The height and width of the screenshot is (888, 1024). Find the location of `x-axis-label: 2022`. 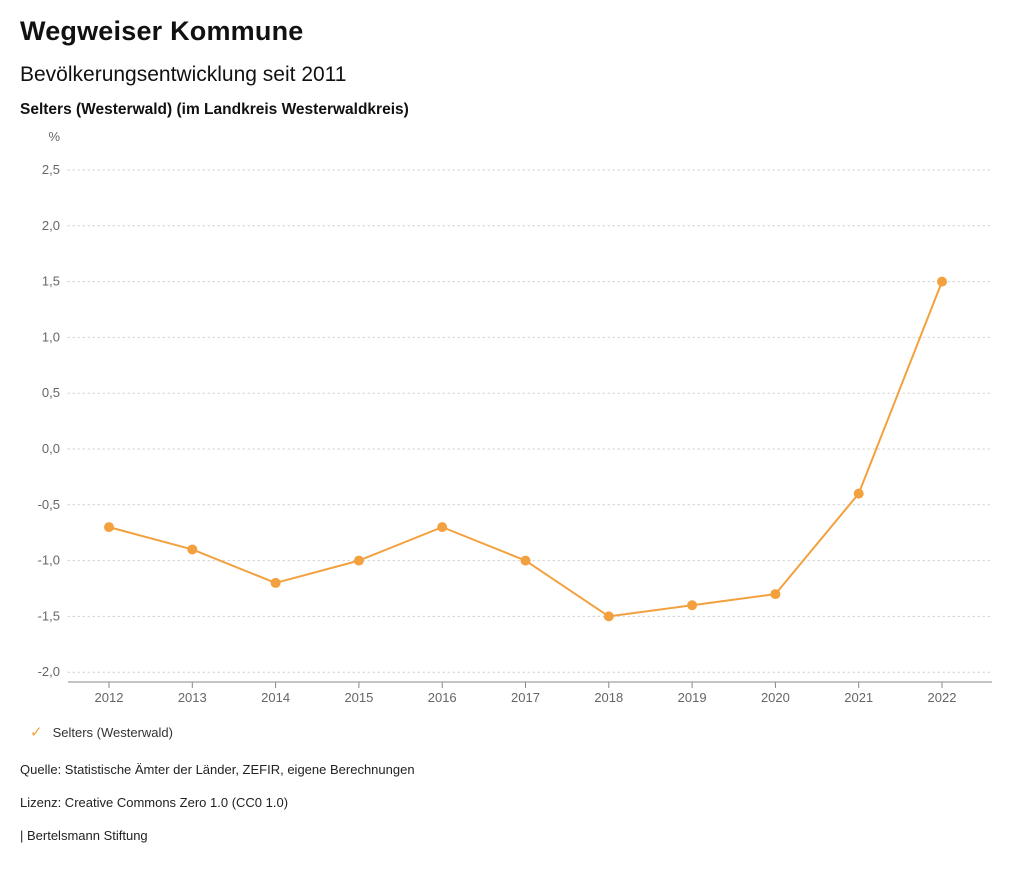

x-axis-label: 2022 is located at coordinates (942, 697).